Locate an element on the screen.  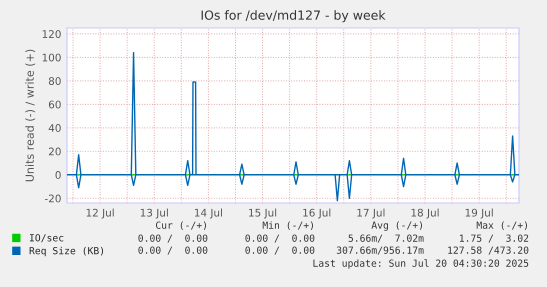
y-tick-label: 100 is located at coordinates (51, 58).